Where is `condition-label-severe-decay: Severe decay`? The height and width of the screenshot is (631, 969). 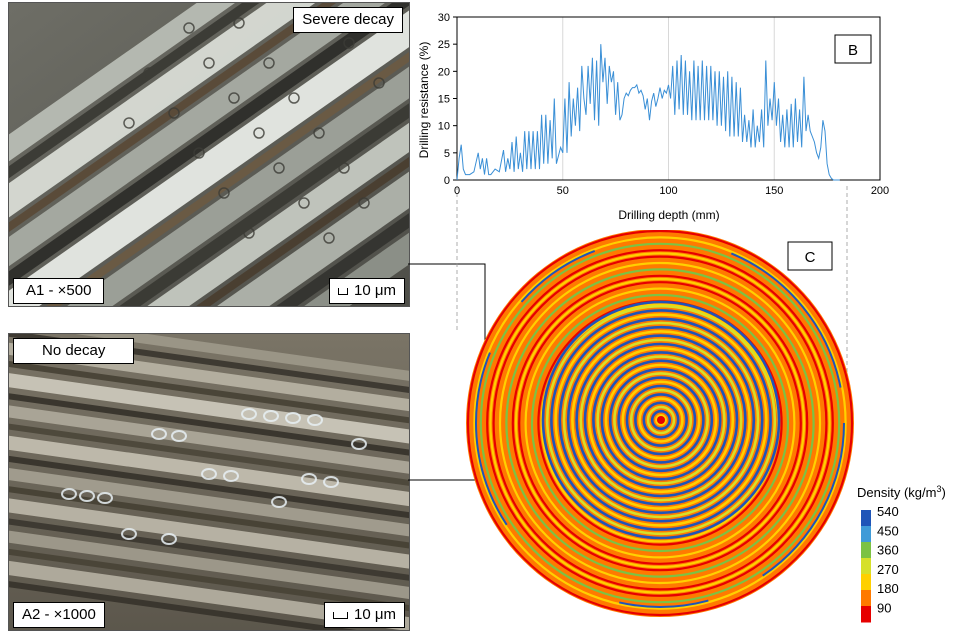
condition-label-severe-decay: Severe decay is located at coordinates (348, 20).